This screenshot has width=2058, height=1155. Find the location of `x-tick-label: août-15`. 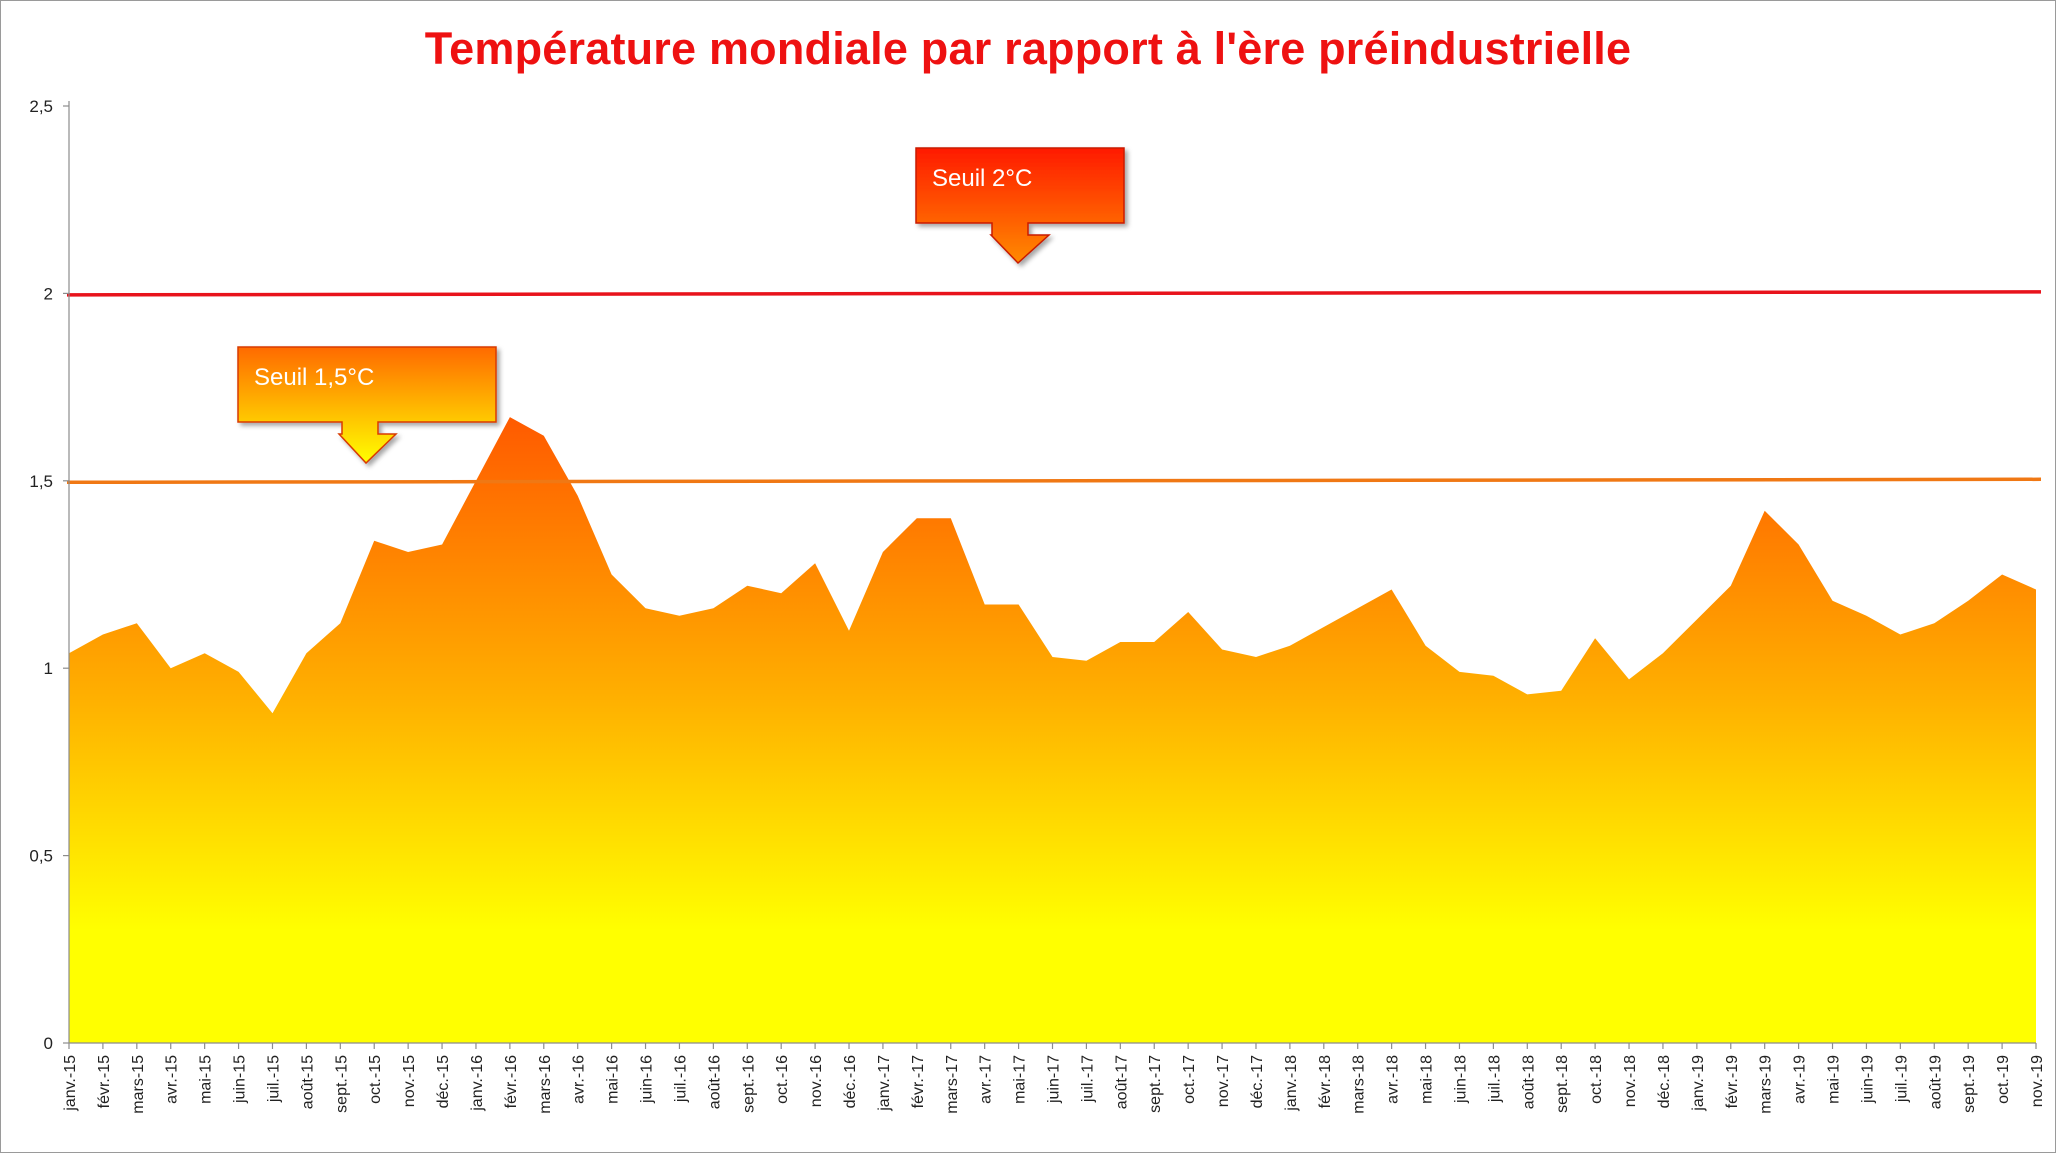

x-tick-label: août-15 is located at coordinates (307, 1082).